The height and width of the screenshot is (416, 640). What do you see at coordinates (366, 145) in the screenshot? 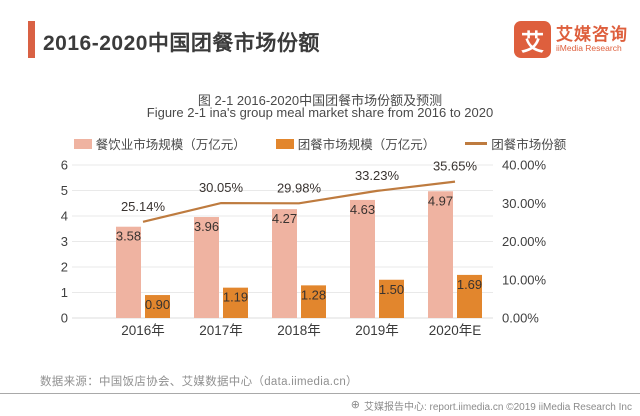
I see `legend-label: 团餐市场规模（万亿元）` at bounding box center [366, 145].